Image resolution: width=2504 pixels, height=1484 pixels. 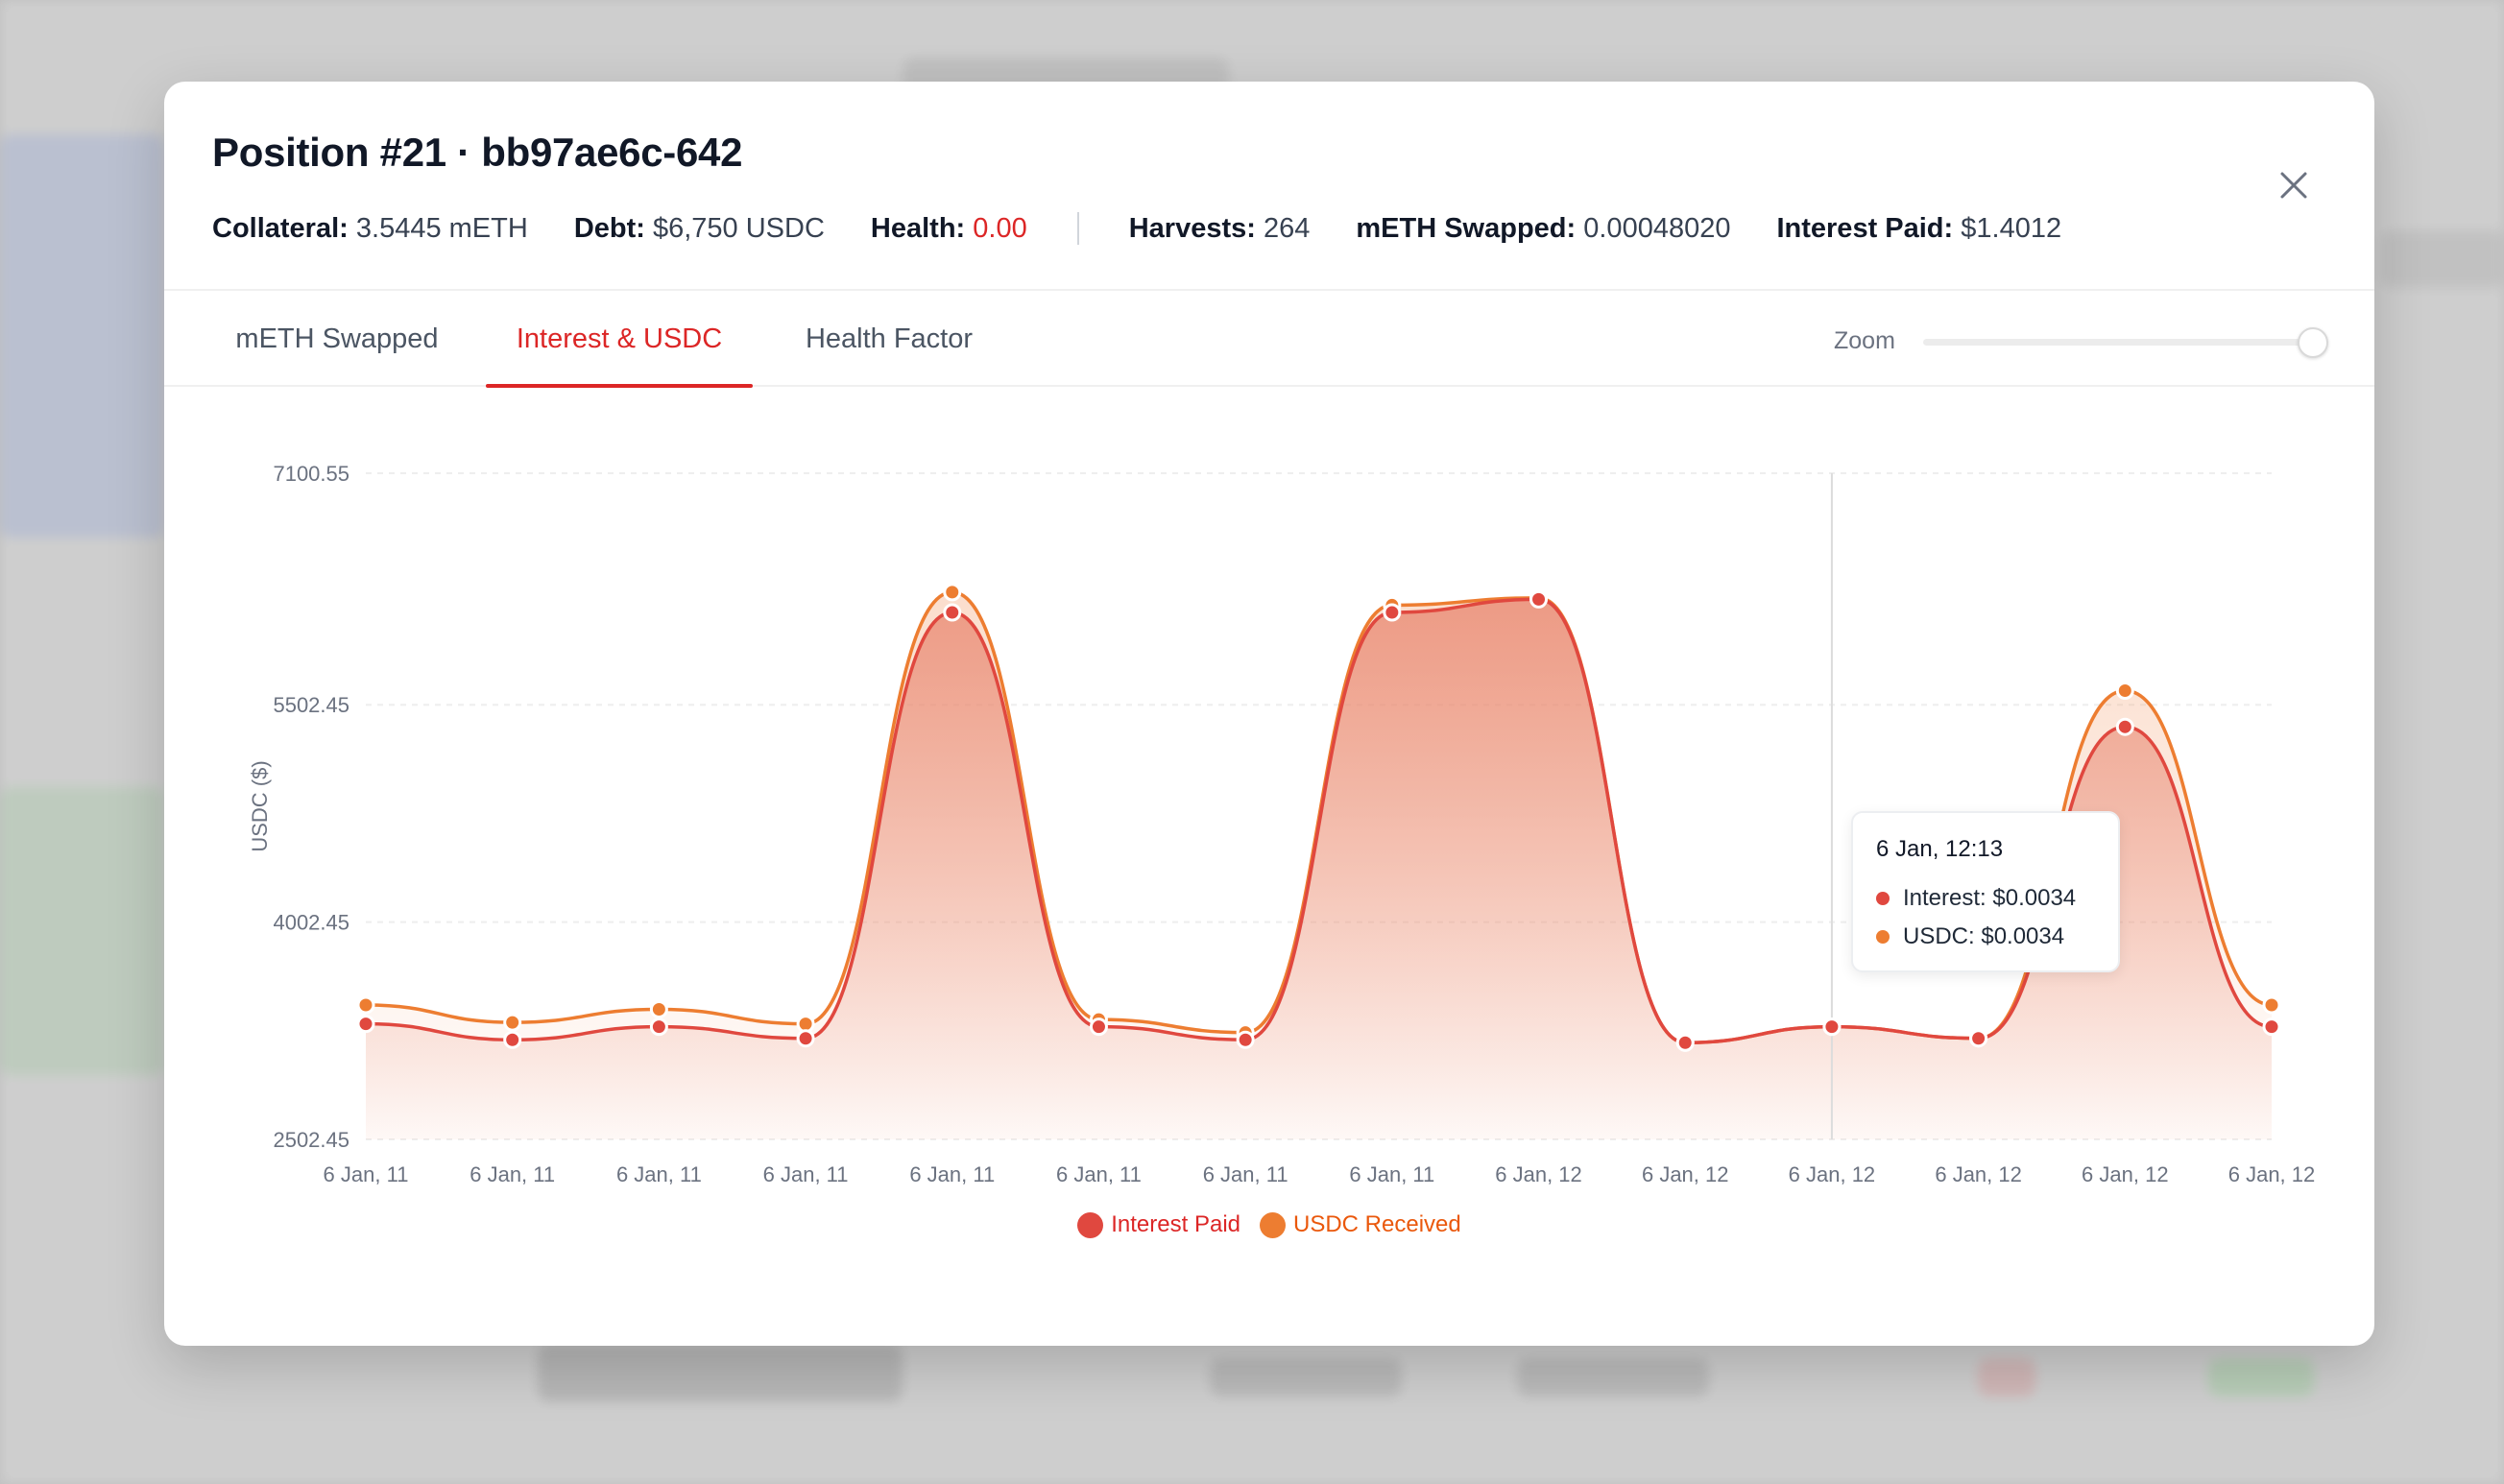 I want to click on tab-interest-usdc: Interest & USDC, so click(x=619, y=339).